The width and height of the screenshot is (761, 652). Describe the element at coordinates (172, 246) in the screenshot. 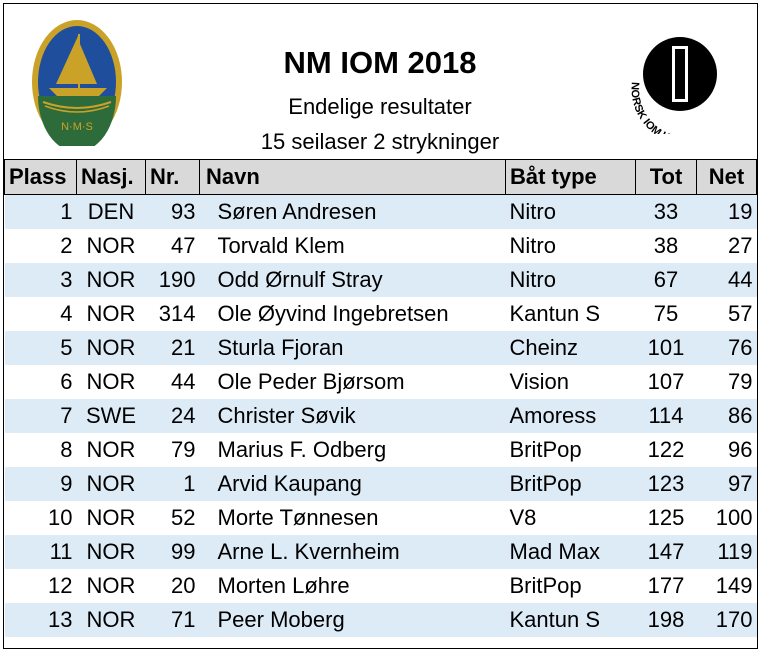

I see `cell-nr: 47` at that location.